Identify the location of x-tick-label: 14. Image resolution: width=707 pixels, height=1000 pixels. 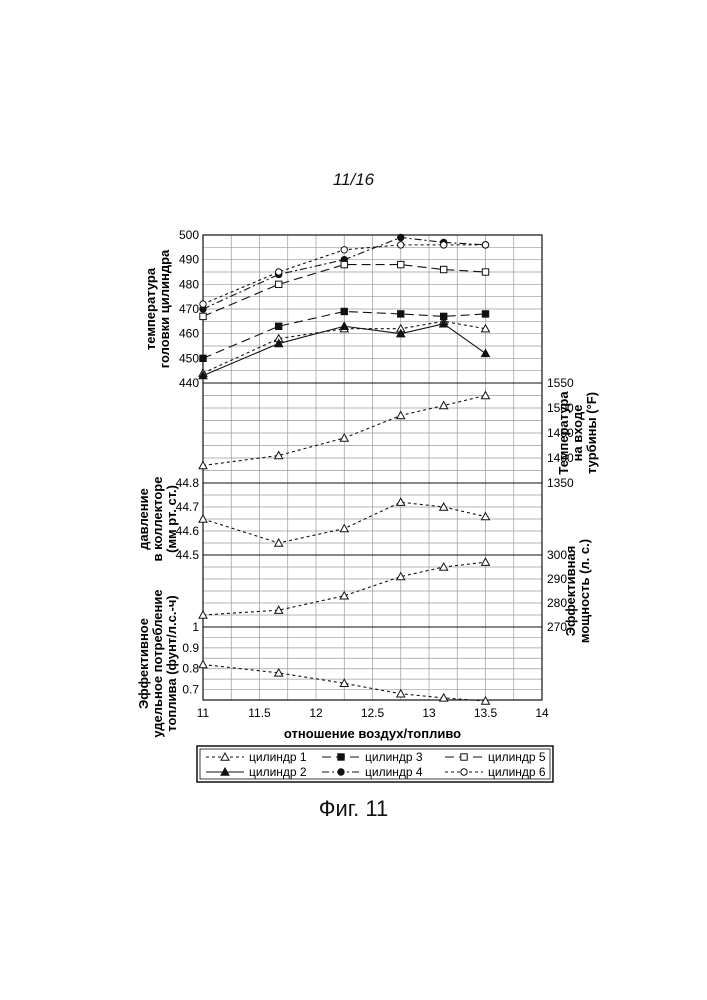
(542, 713).